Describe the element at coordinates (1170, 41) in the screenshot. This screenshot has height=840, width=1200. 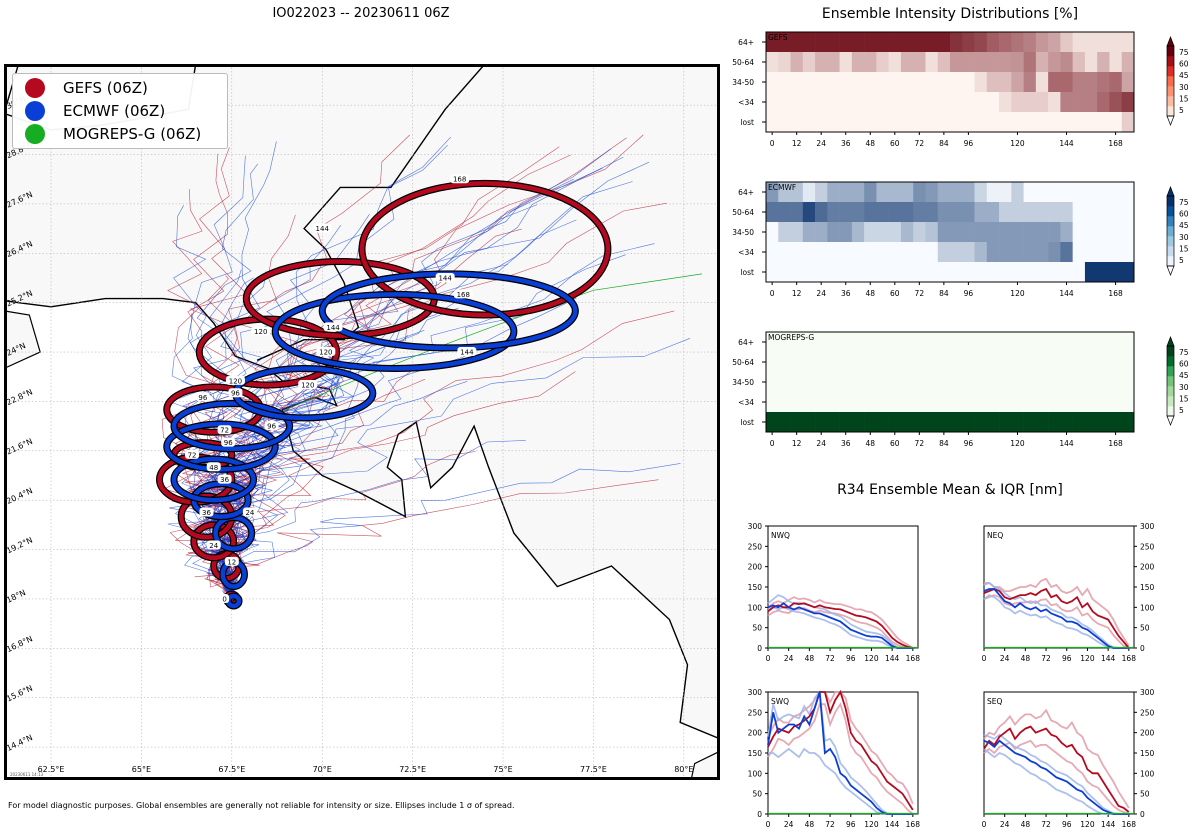
I see `colorbar-max-arrow` at that location.